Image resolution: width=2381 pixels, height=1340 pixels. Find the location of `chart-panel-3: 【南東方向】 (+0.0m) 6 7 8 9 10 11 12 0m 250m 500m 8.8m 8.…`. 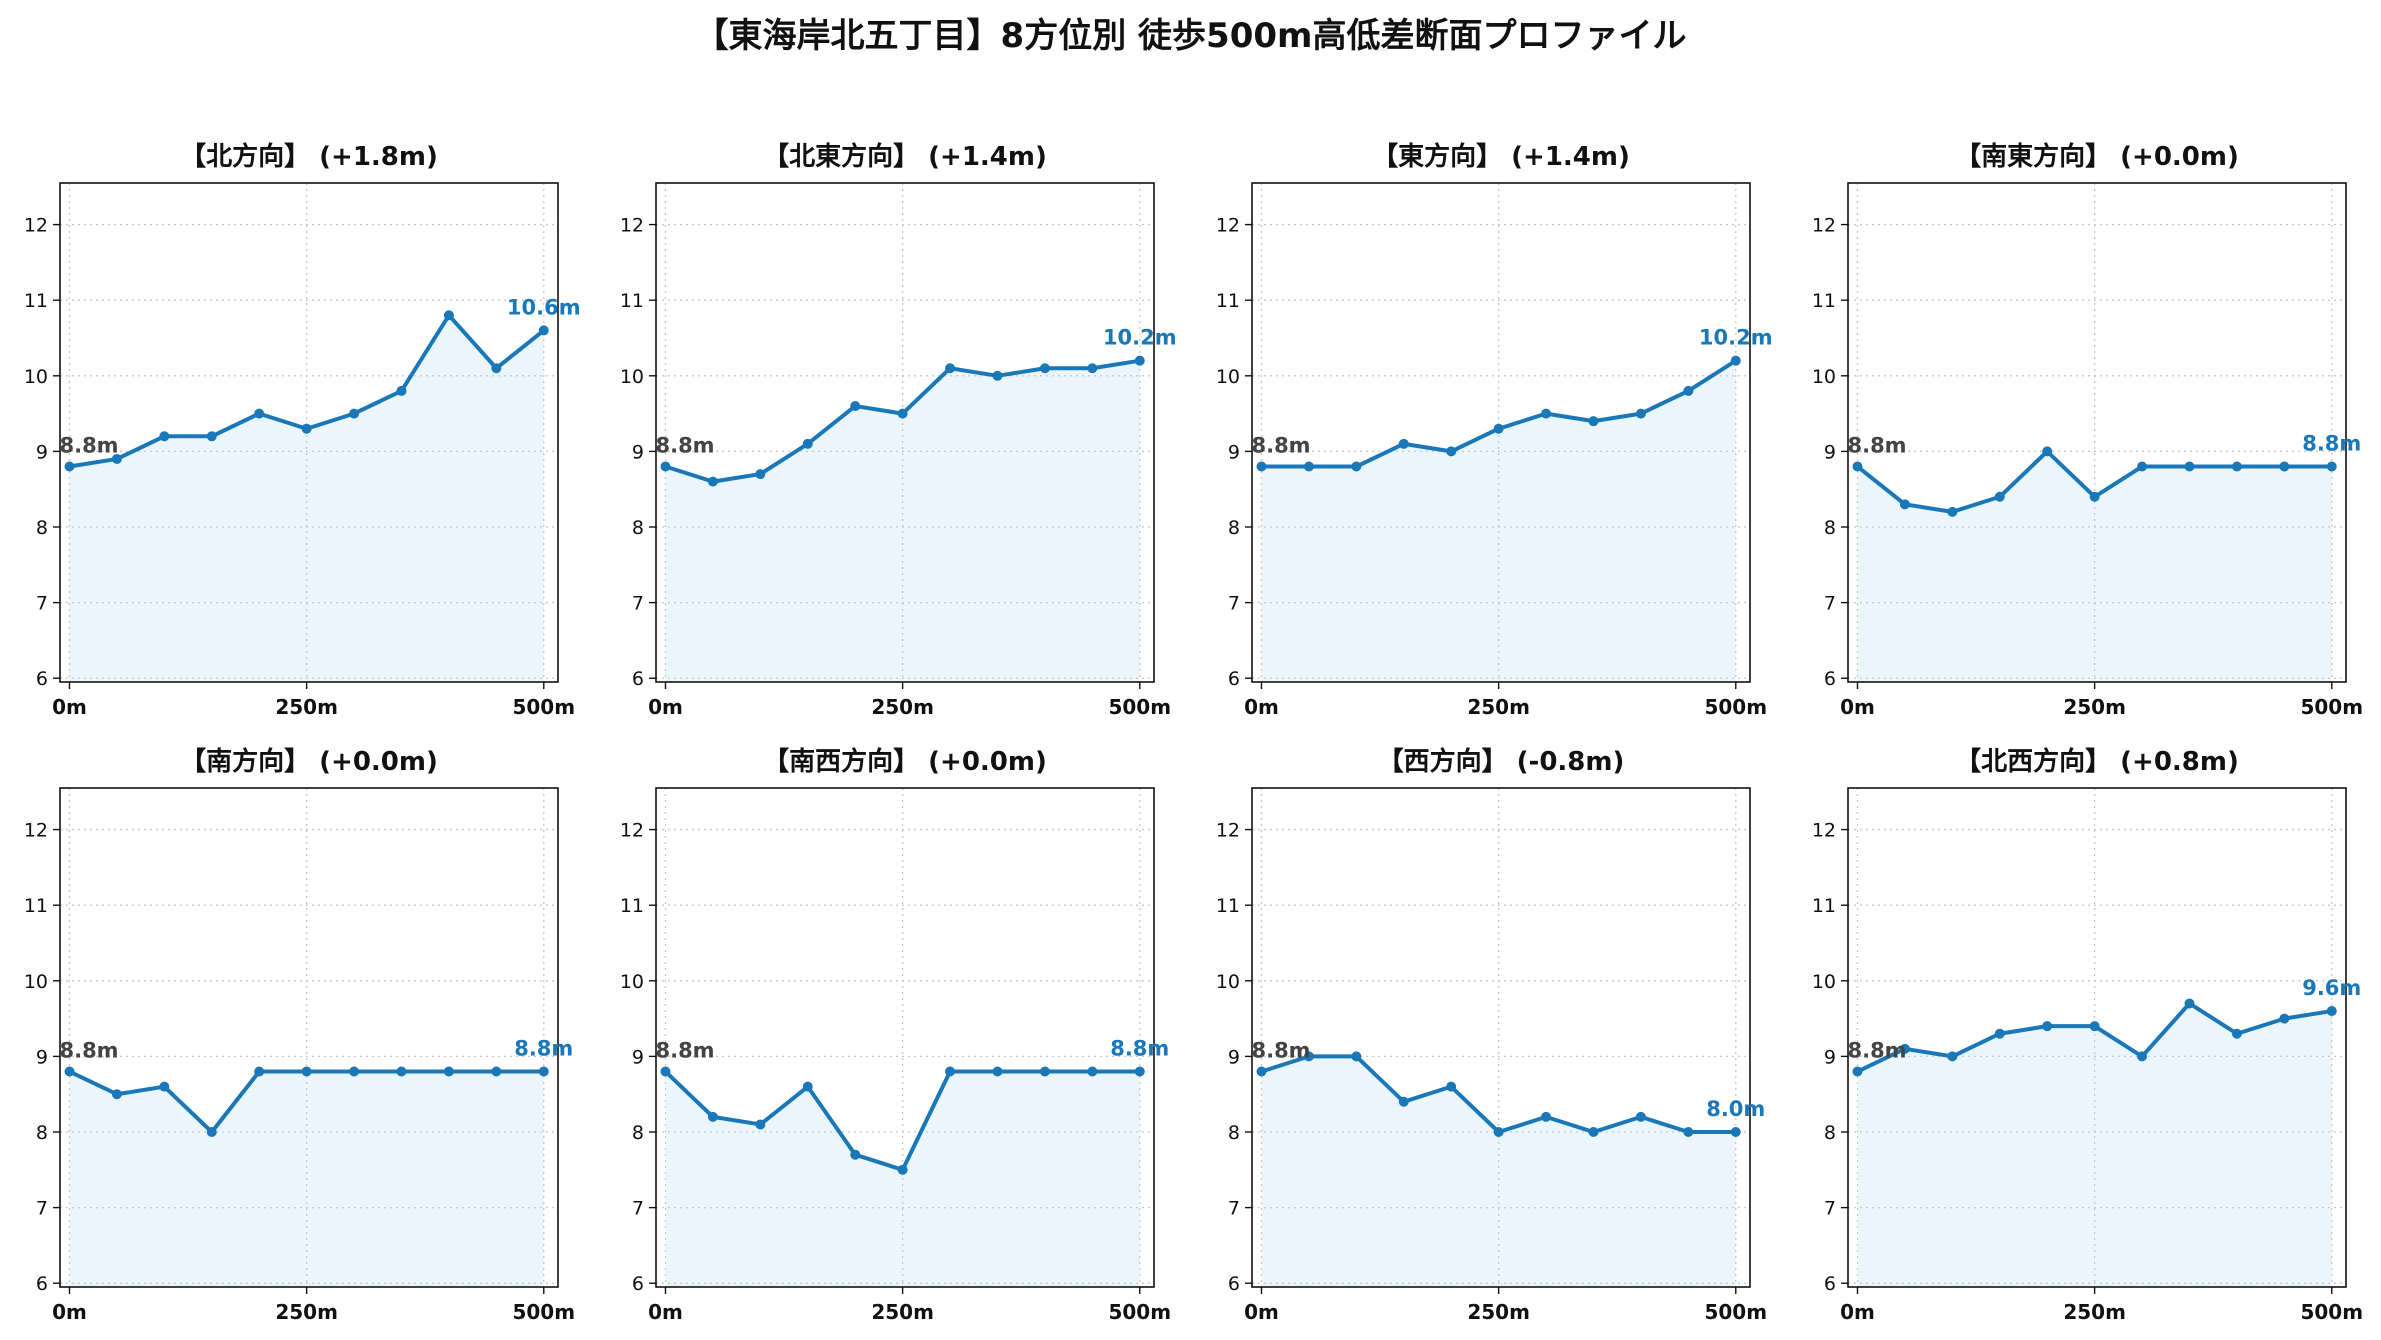

chart-panel-3: 【南東方向】 (+0.0m) 6 7 8 9 10 11 12 0m 250m 500m 8.8m 8.… is located at coordinates (2087, 430).